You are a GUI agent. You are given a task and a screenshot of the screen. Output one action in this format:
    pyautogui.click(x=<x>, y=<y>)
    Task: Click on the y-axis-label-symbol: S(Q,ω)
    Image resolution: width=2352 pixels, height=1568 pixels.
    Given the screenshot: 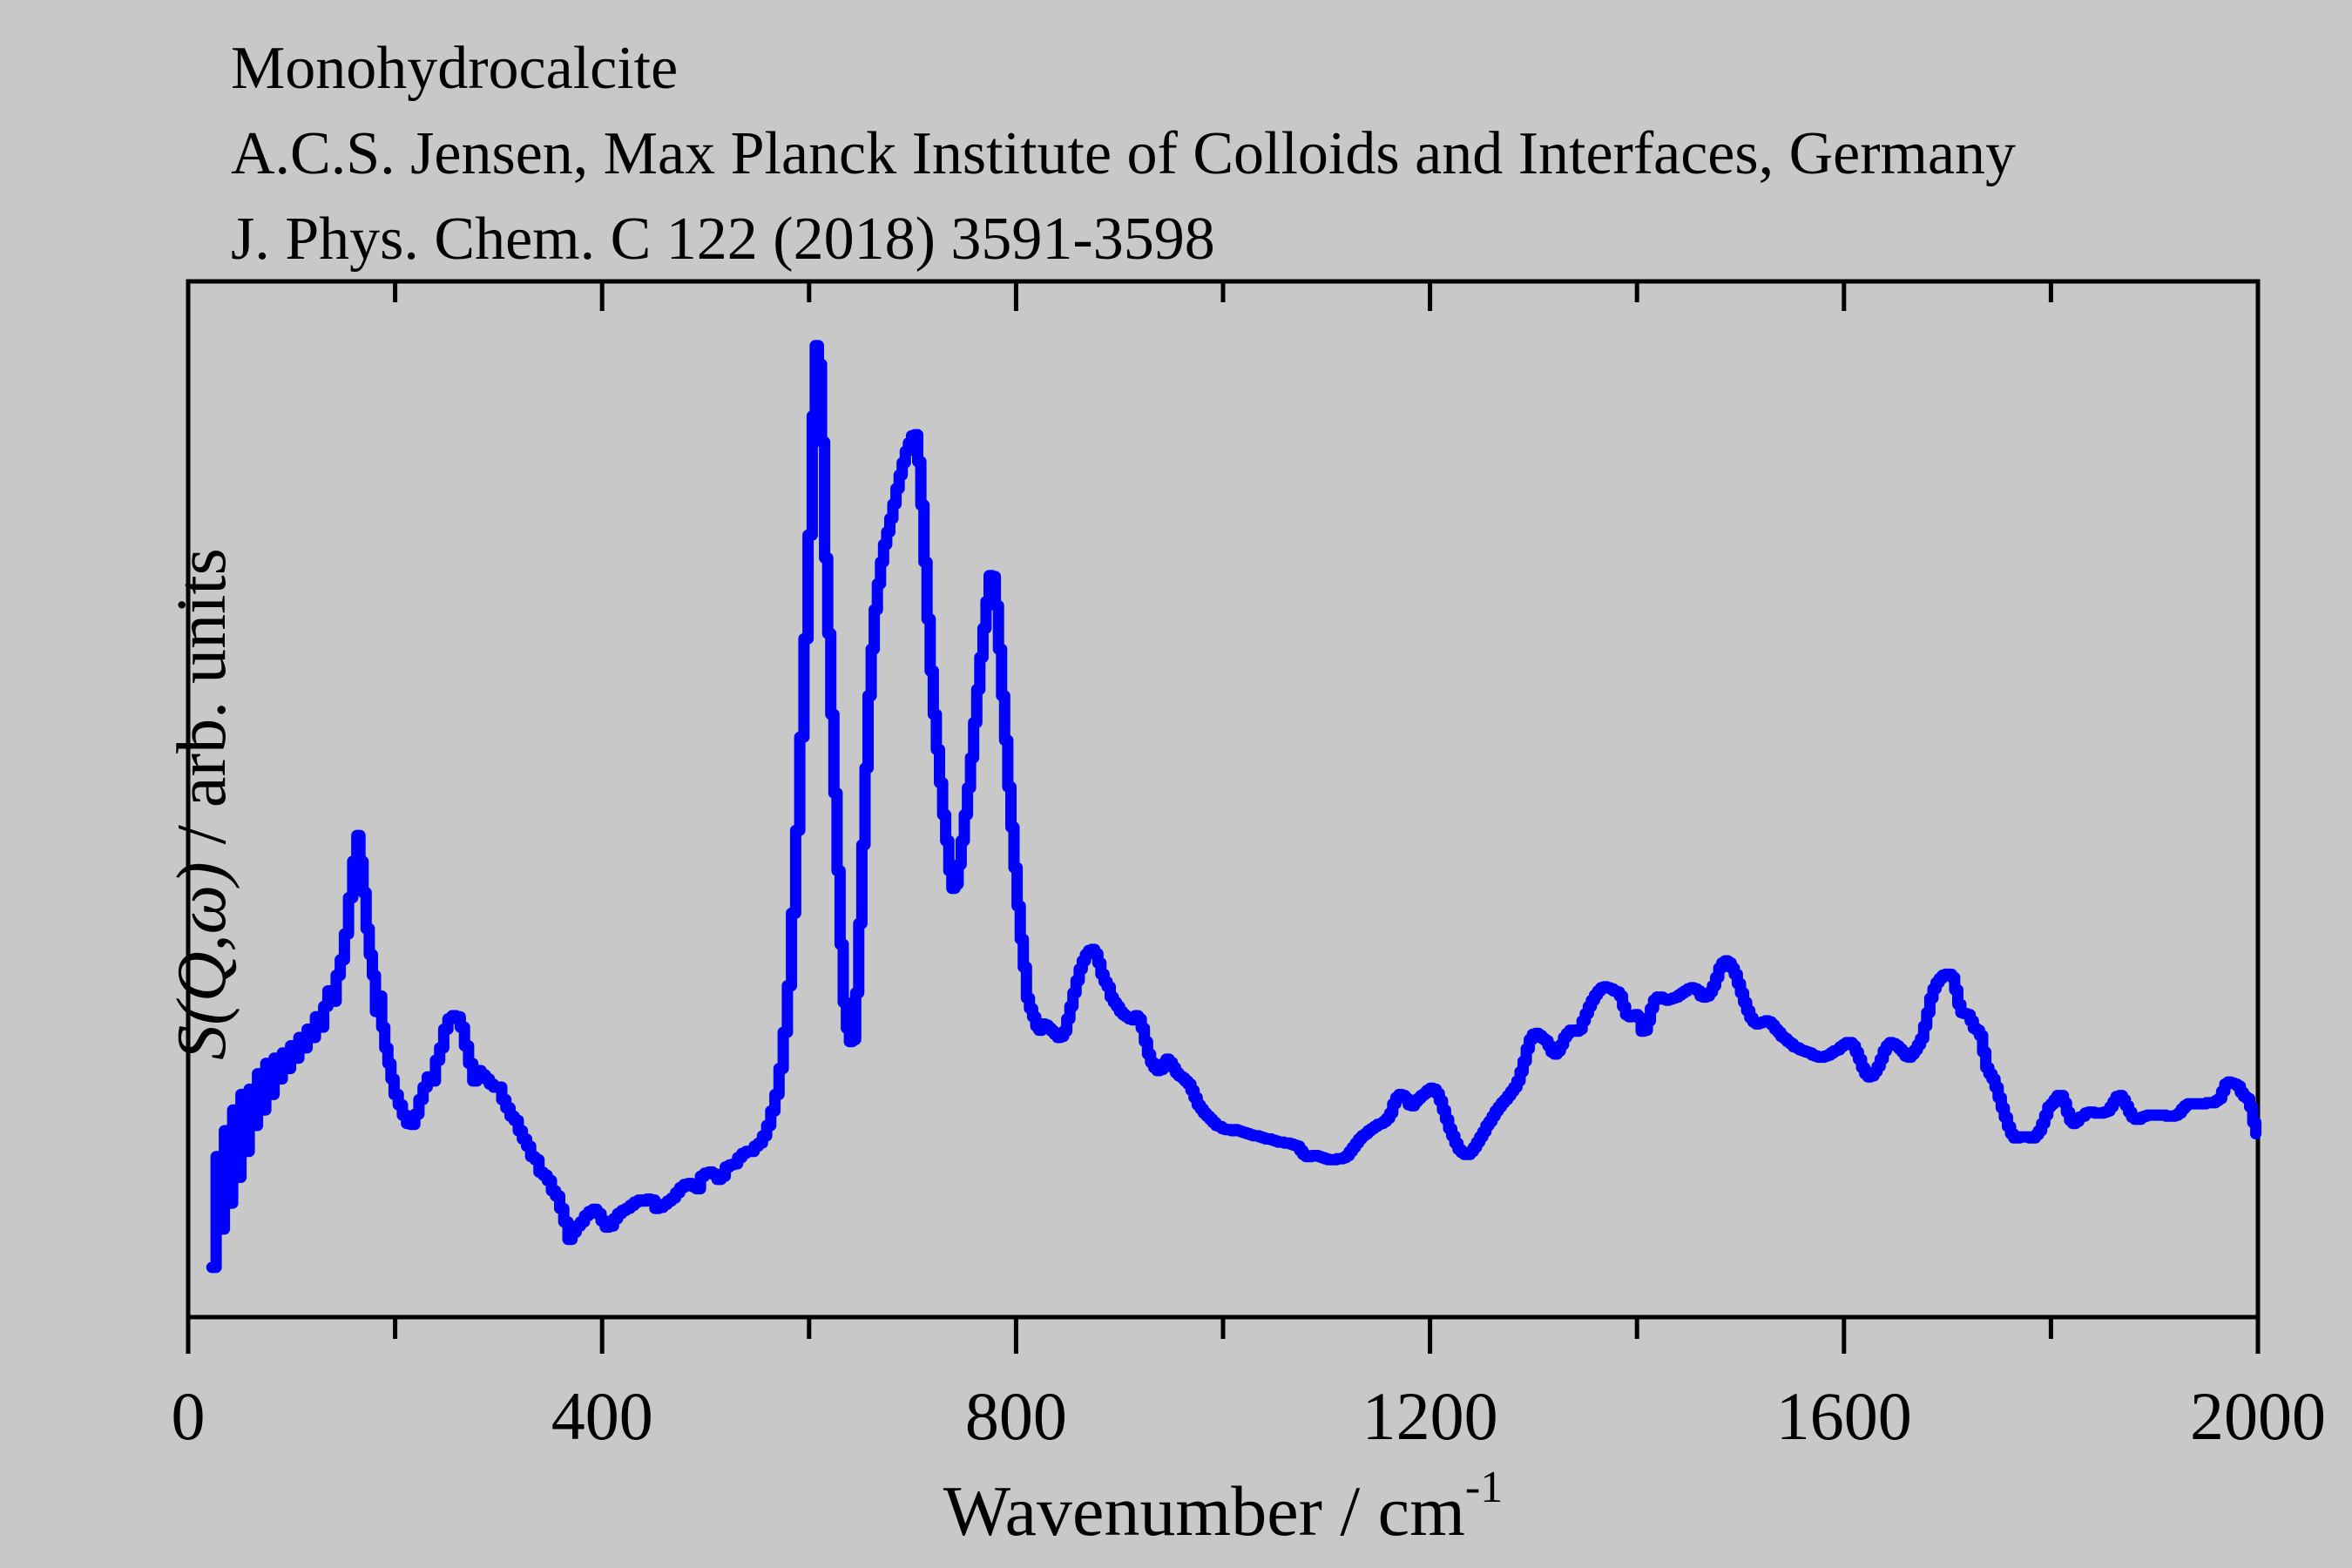 What is the action you would take?
    pyautogui.click(x=202, y=961)
    